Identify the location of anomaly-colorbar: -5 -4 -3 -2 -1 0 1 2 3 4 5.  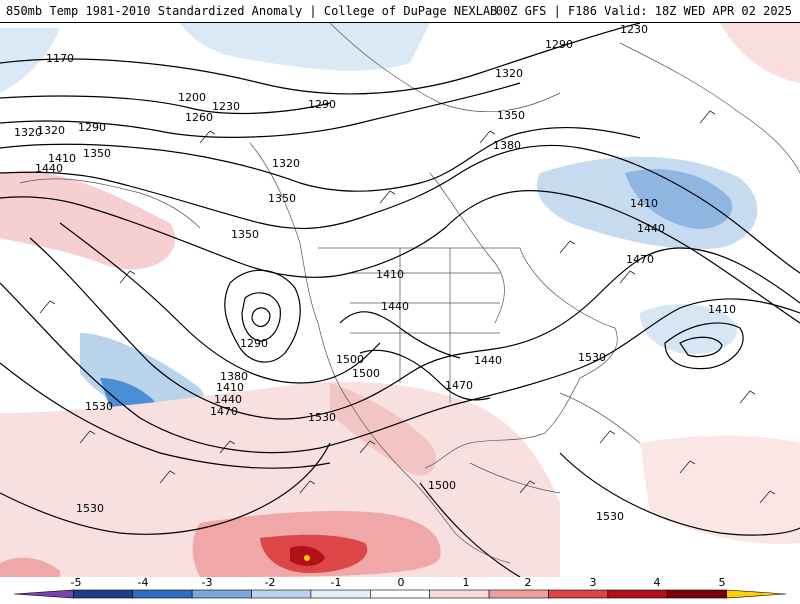
(400, 588).